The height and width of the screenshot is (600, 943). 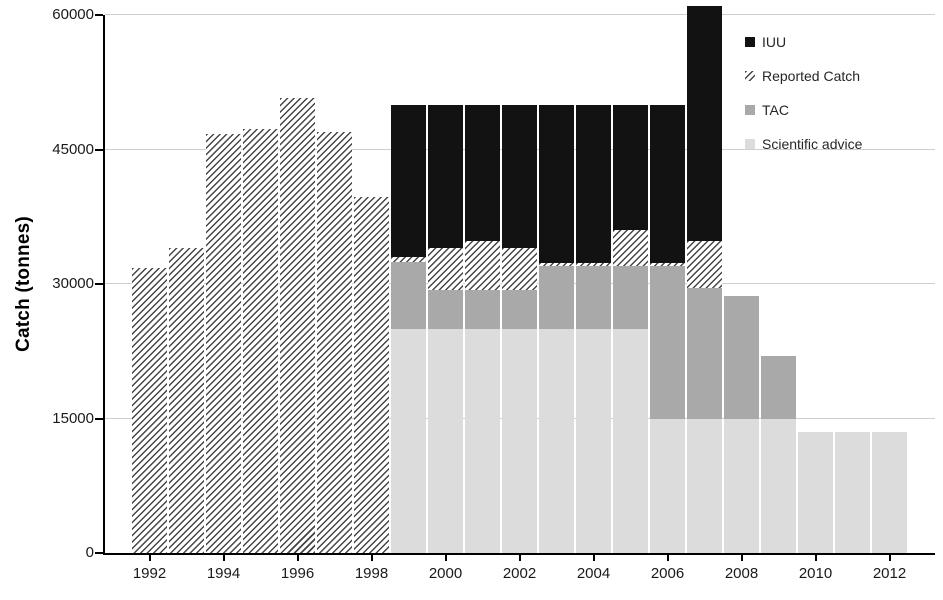 I want to click on bar-2003-tac, so click(x=556, y=297).